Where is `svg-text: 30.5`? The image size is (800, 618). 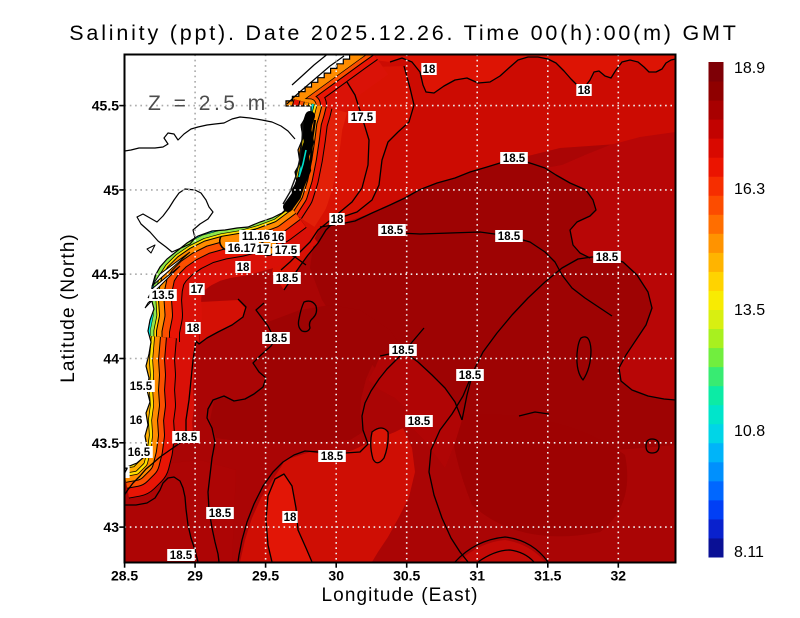 svg-text: 30.5 is located at coordinates (406, 575).